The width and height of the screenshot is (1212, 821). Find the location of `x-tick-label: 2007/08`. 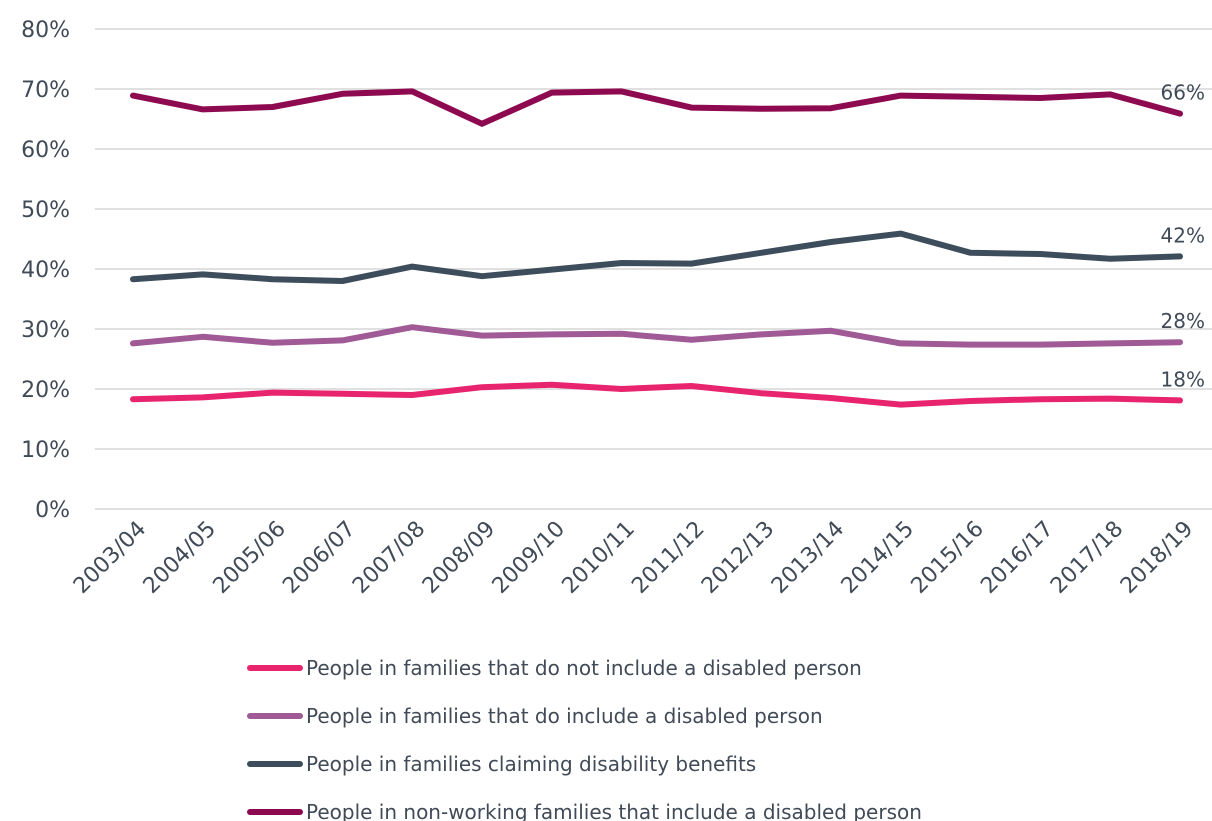

x-tick-label: 2007/08 is located at coordinates (389, 558).